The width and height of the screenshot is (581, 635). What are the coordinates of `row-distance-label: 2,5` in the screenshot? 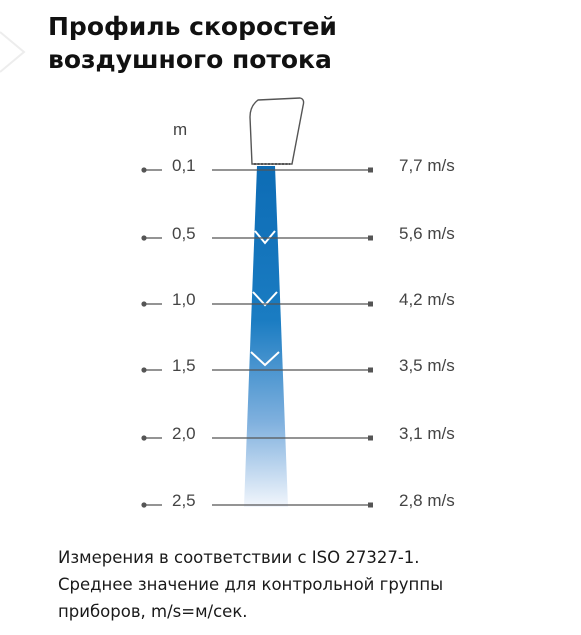 It's located at (184, 500).